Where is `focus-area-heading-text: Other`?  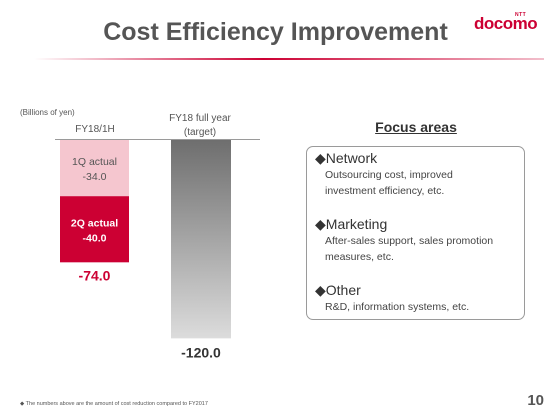 focus-area-heading-text: Other is located at coordinates (343, 290).